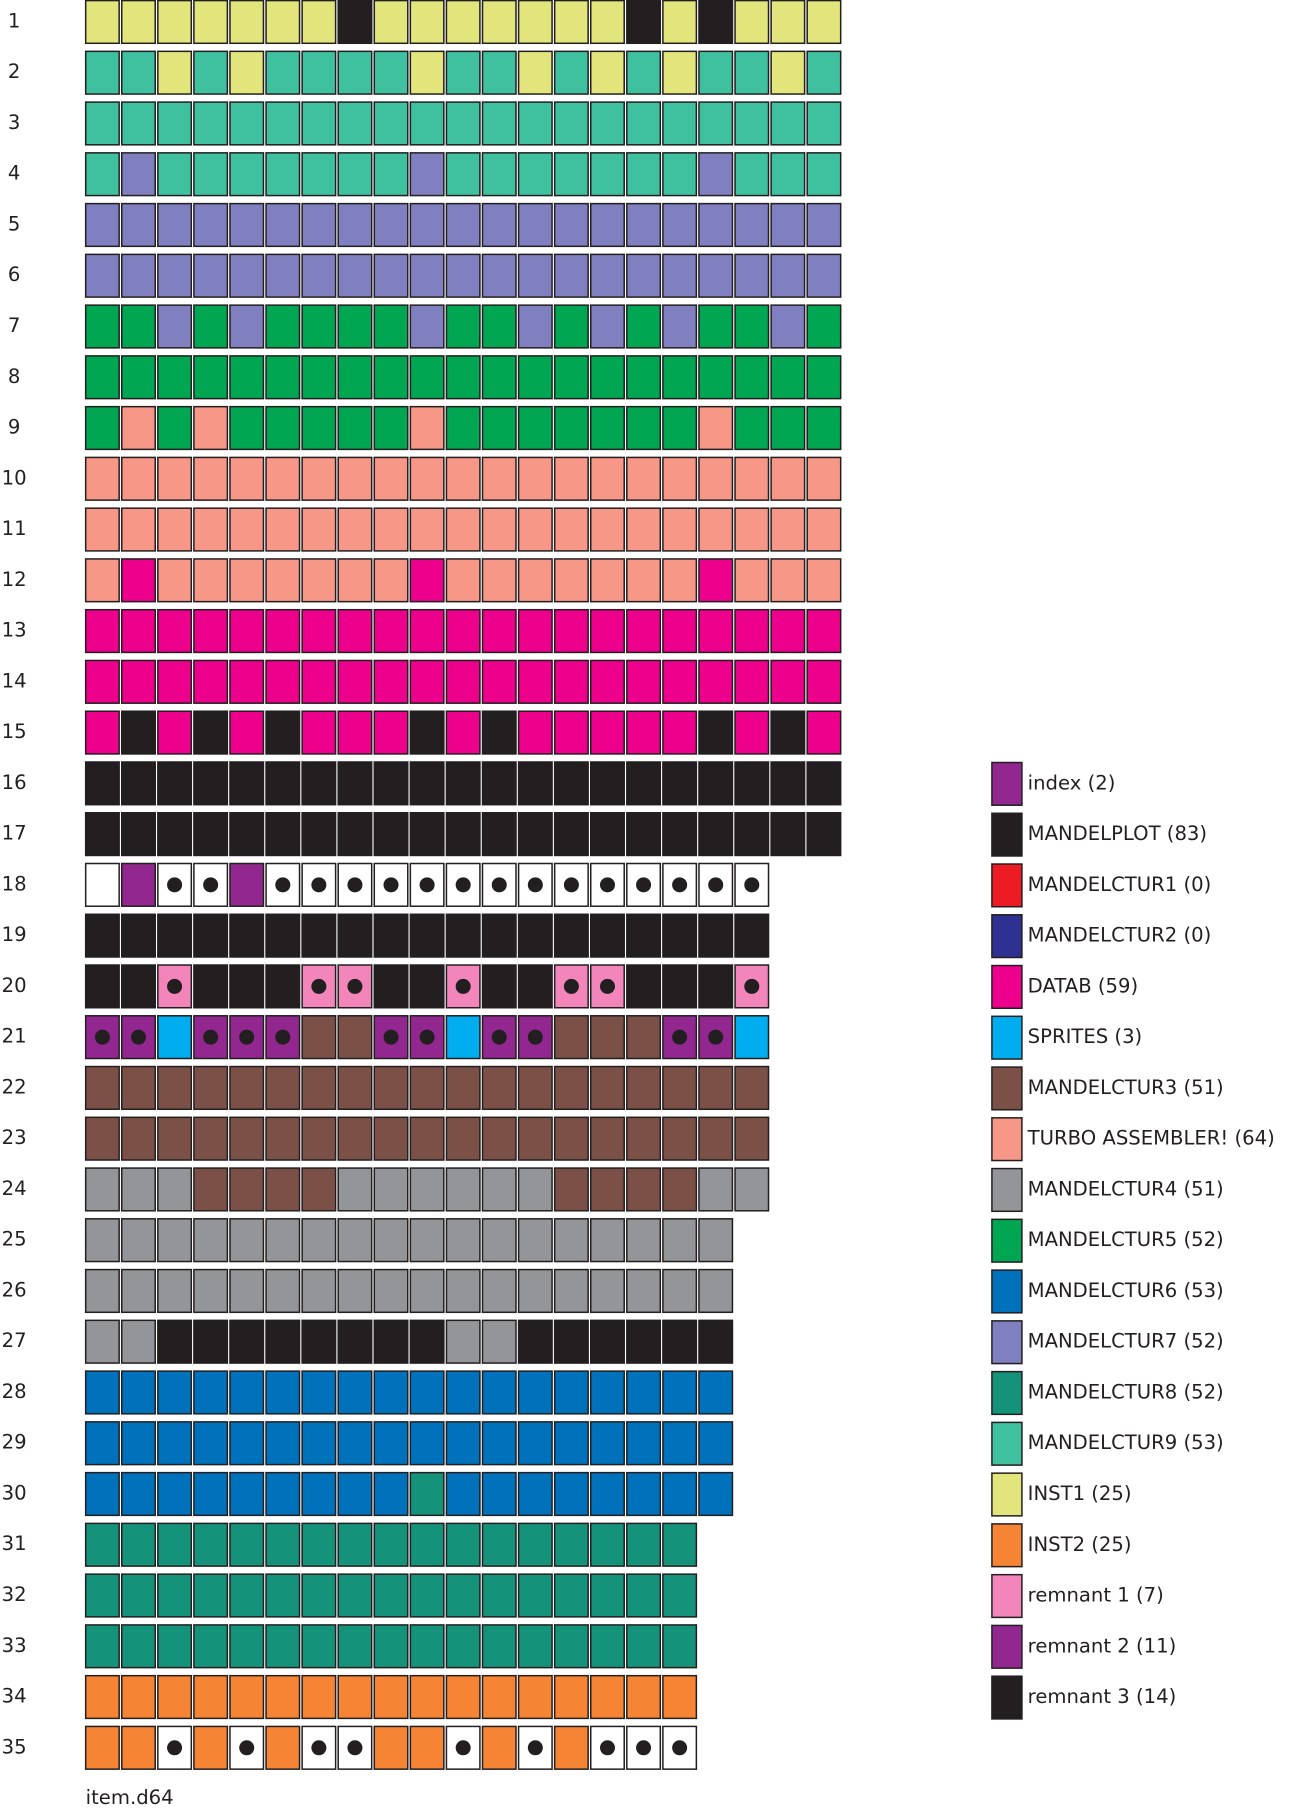 This screenshot has height=1809, width=1290. Describe the element at coordinates (1126, 1442) in the screenshot. I see `legend-label: MANDELCTUR9 (53)` at that location.